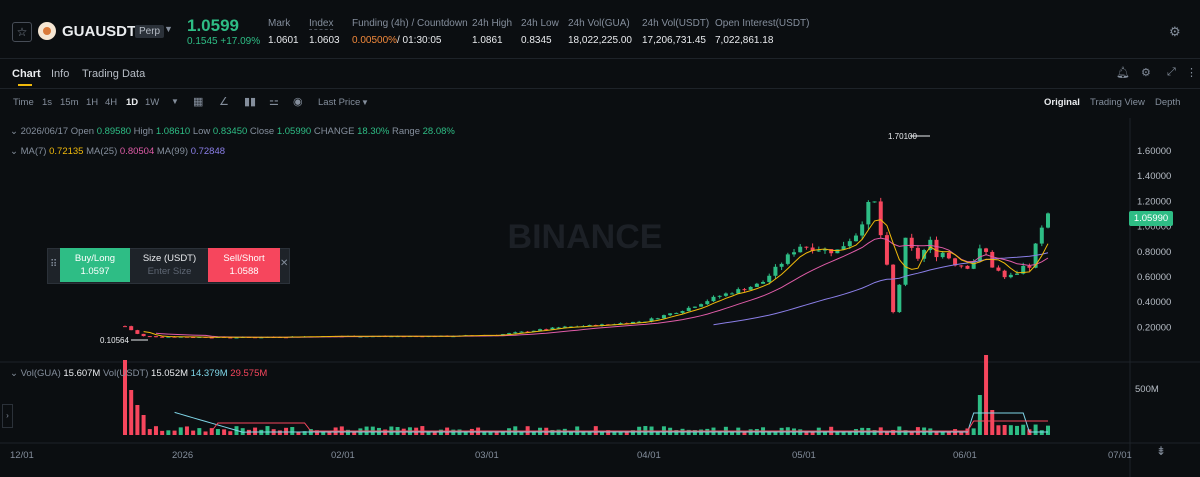 This screenshot has height=477, width=1200. Describe the element at coordinates (294, 131) in the screenshot. I see `ohlc-close: 1.05990` at that location.